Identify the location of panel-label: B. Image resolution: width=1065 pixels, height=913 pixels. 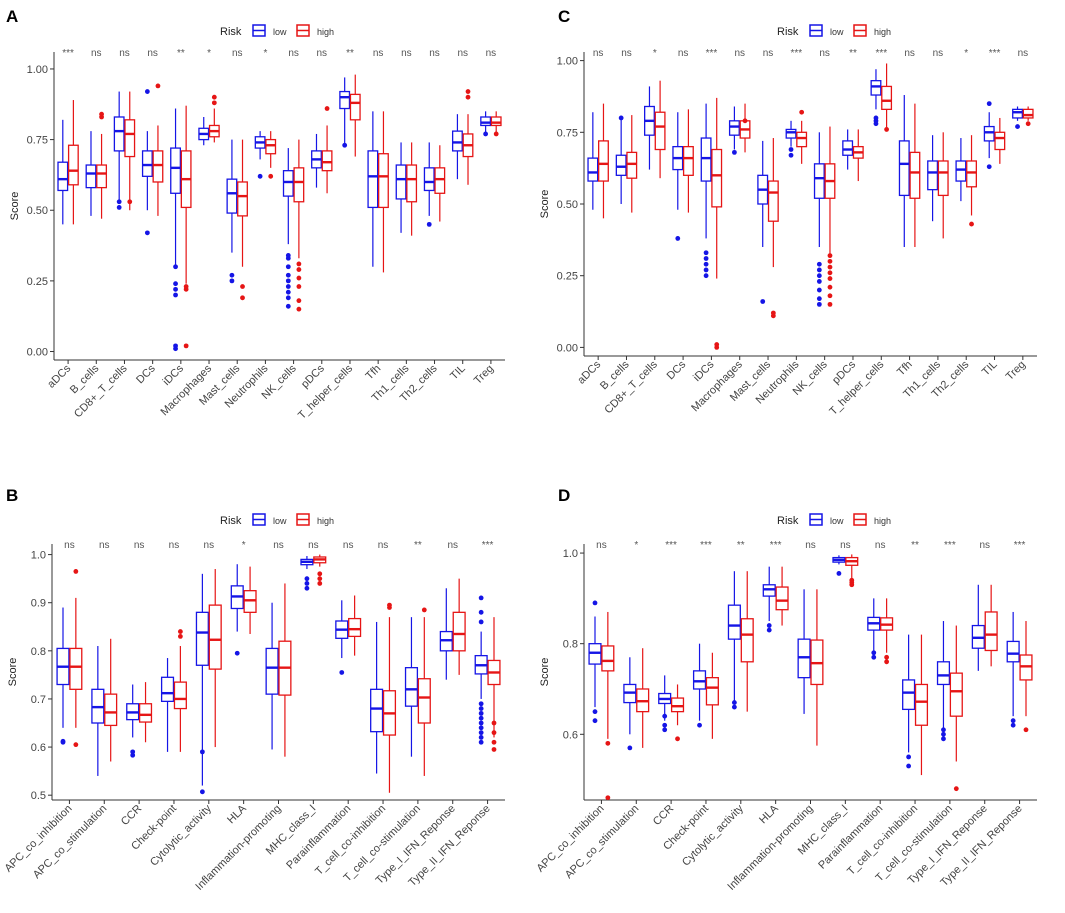
(12, 495).